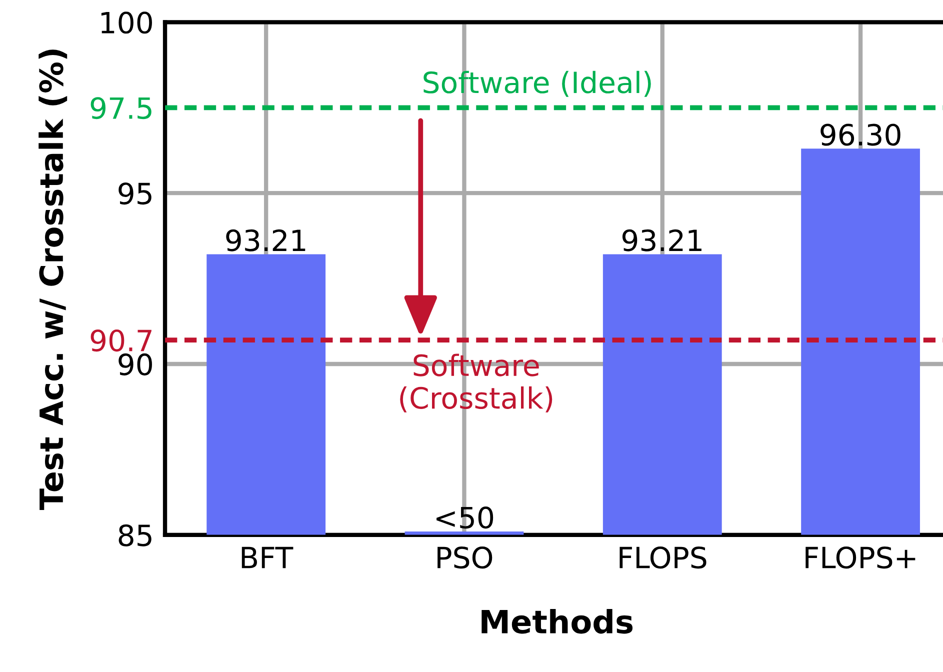 This screenshot has height=672, width=943. What do you see at coordinates (121, 341) in the screenshot?
I see `y-tick-label: 90.7` at bounding box center [121, 341].